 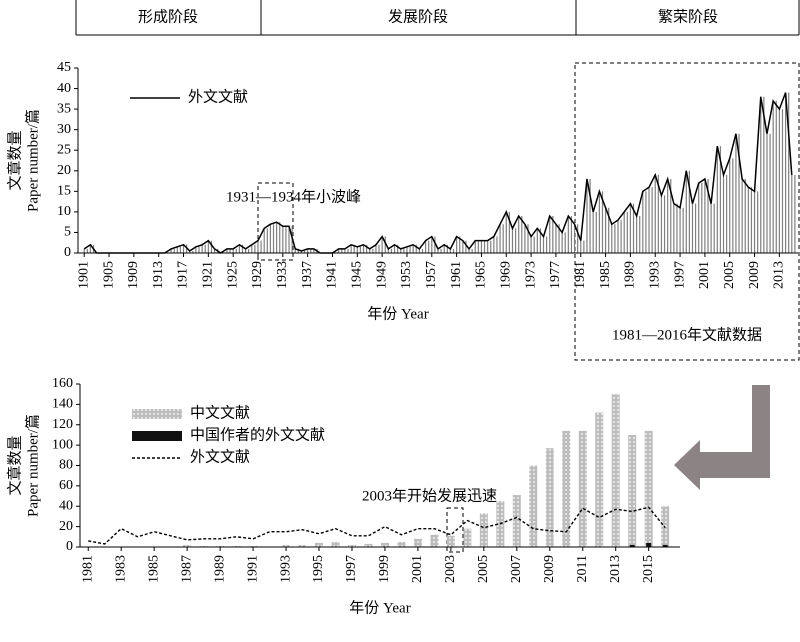 I want to click on x-tick-label: 2011, so click(x=582, y=568).